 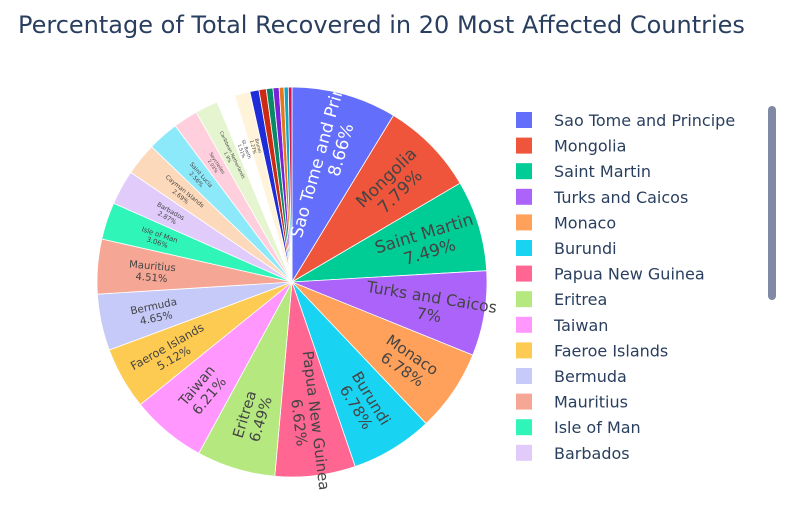 What do you see at coordinates (772, 203) in the screenshot?
I see `legend-scrollbar` at bounding box center [772, 203].